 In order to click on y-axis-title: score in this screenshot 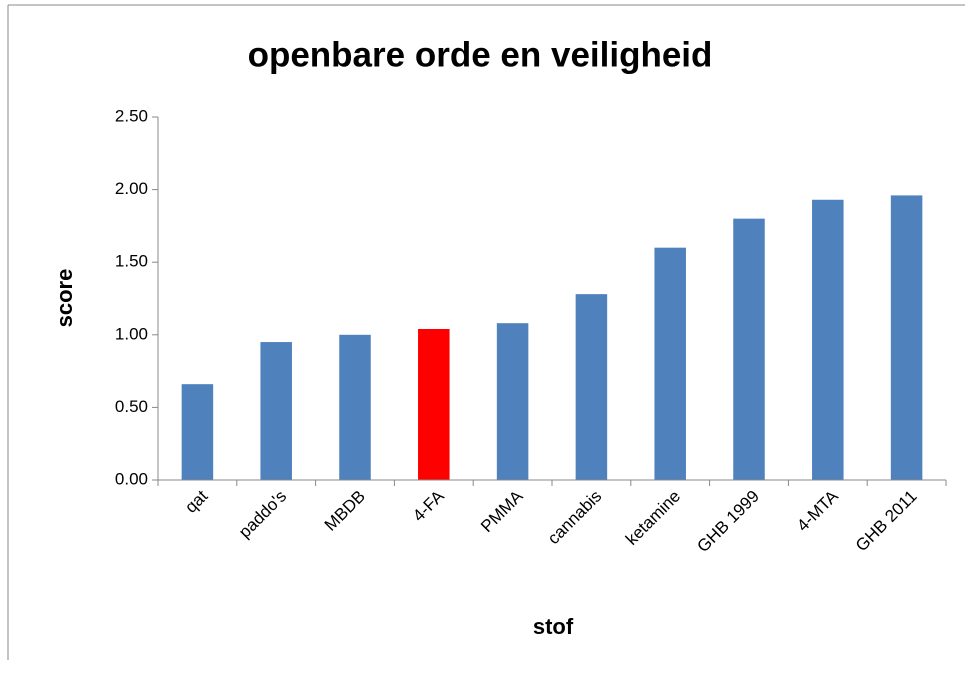, I will do `click(64, 298)`.